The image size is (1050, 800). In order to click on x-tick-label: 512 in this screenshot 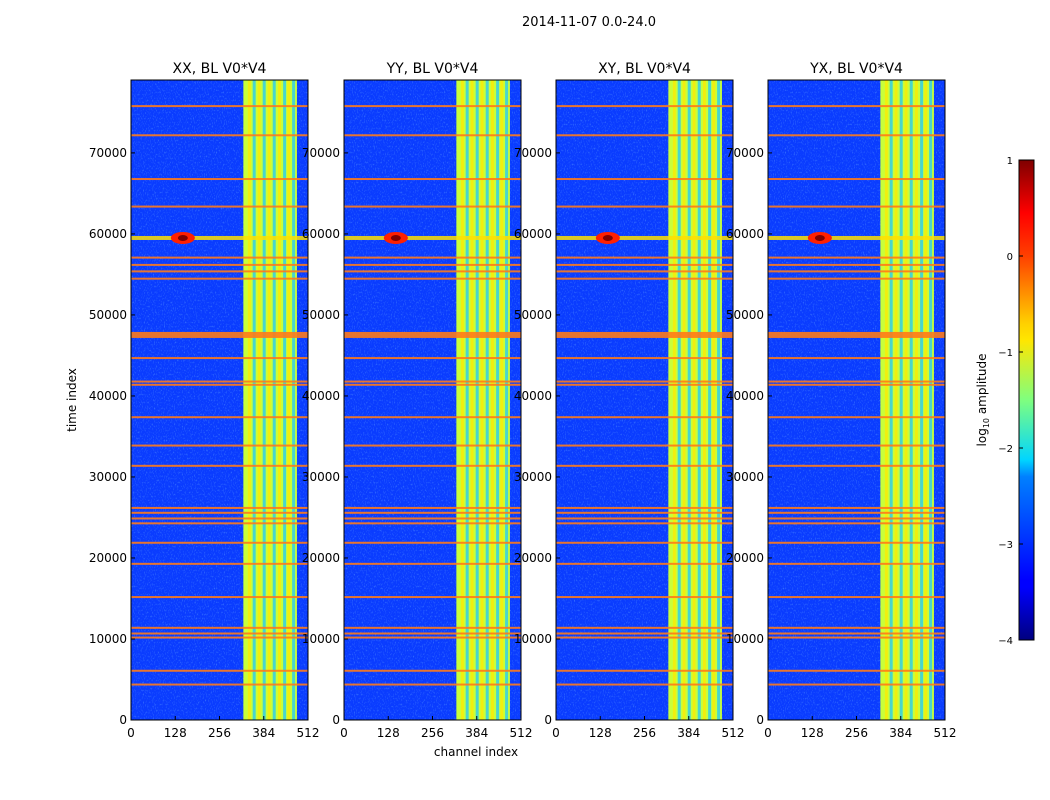, I will do `click(308, 733)`.